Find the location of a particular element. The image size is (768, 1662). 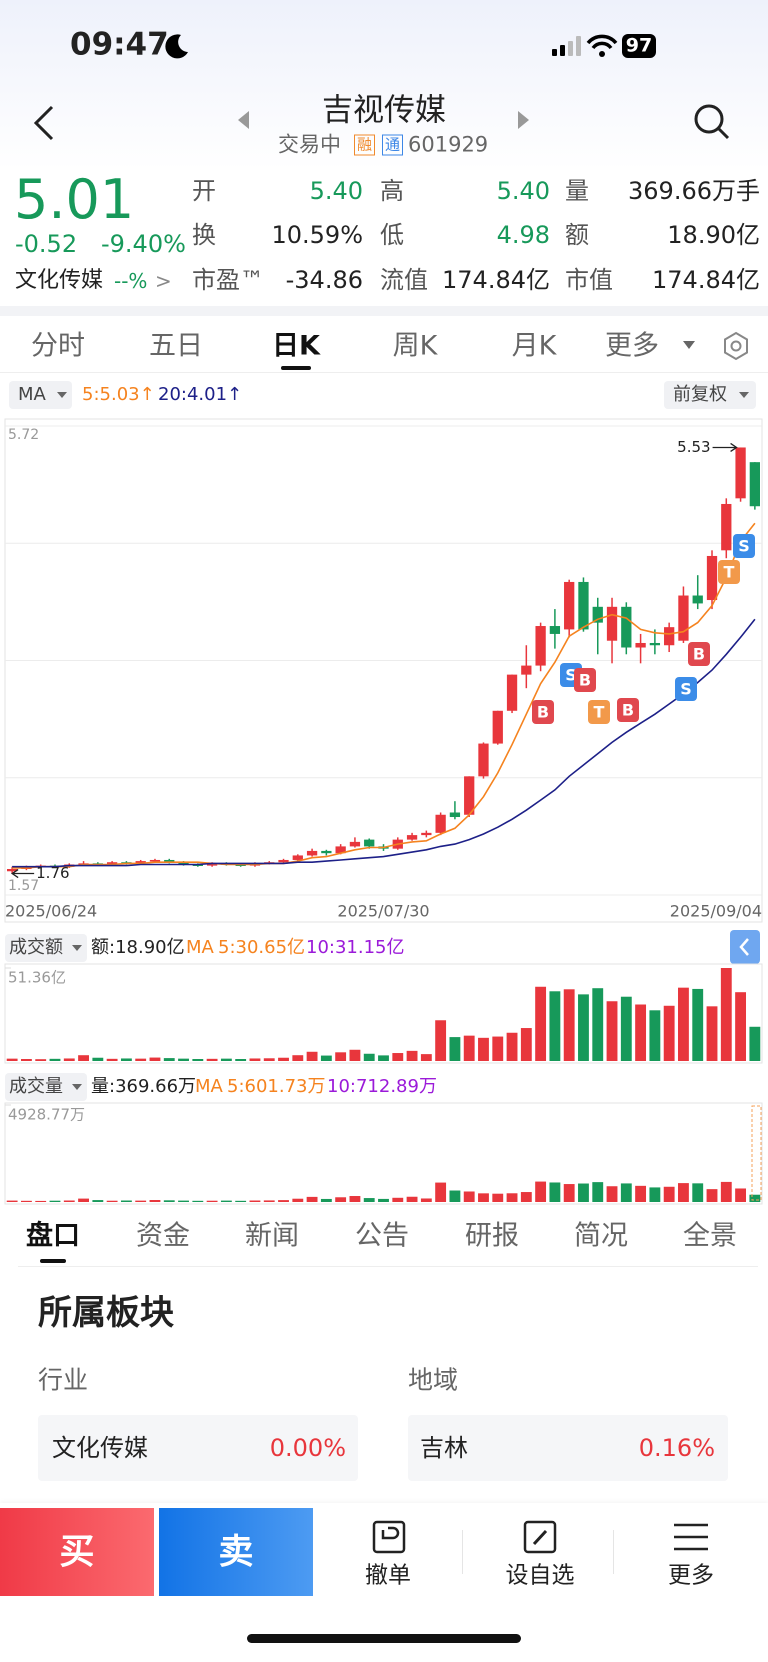

detail-tab: 资金 is located at coordinates (163, 1236).